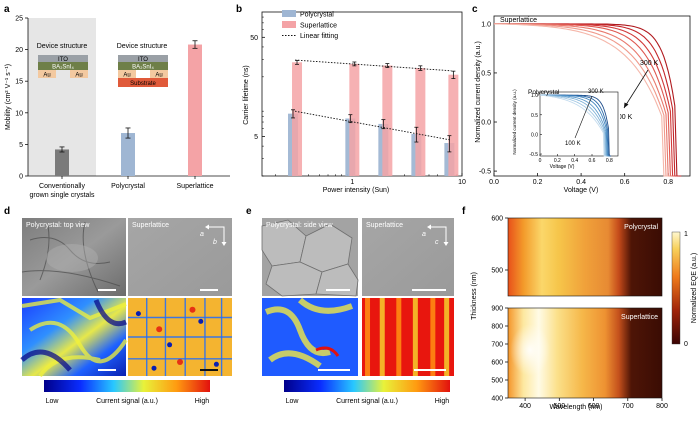 This screenshot has width=700, height=424. Describe the element at coordinates (518, 20) in the screenshot. I see `panel-c-title: Superlattice` at that location.